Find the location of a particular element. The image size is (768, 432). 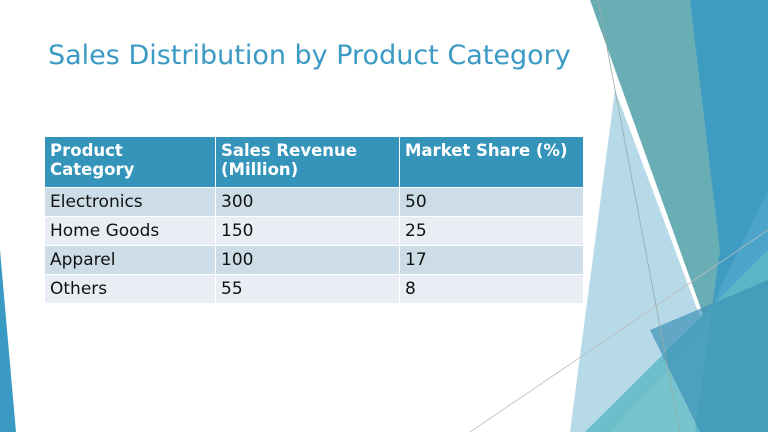

table-row: Others 55 8 is located at coordinates (314, 289).